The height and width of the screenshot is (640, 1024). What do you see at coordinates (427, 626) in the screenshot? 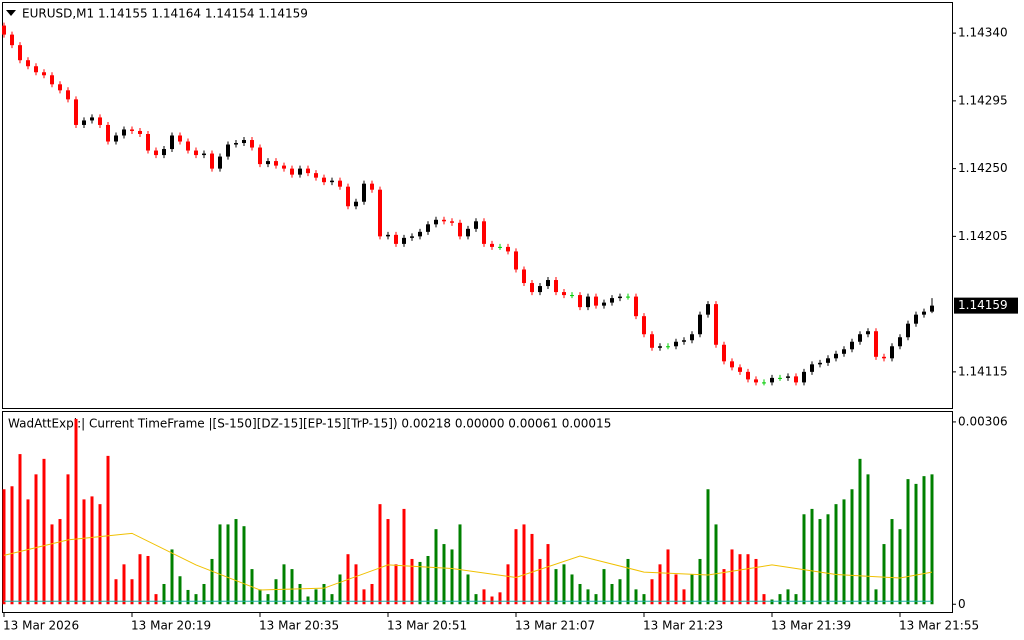
I see `x-tick-label: 13 Mar 20:51` at bounding box center [427, 626].